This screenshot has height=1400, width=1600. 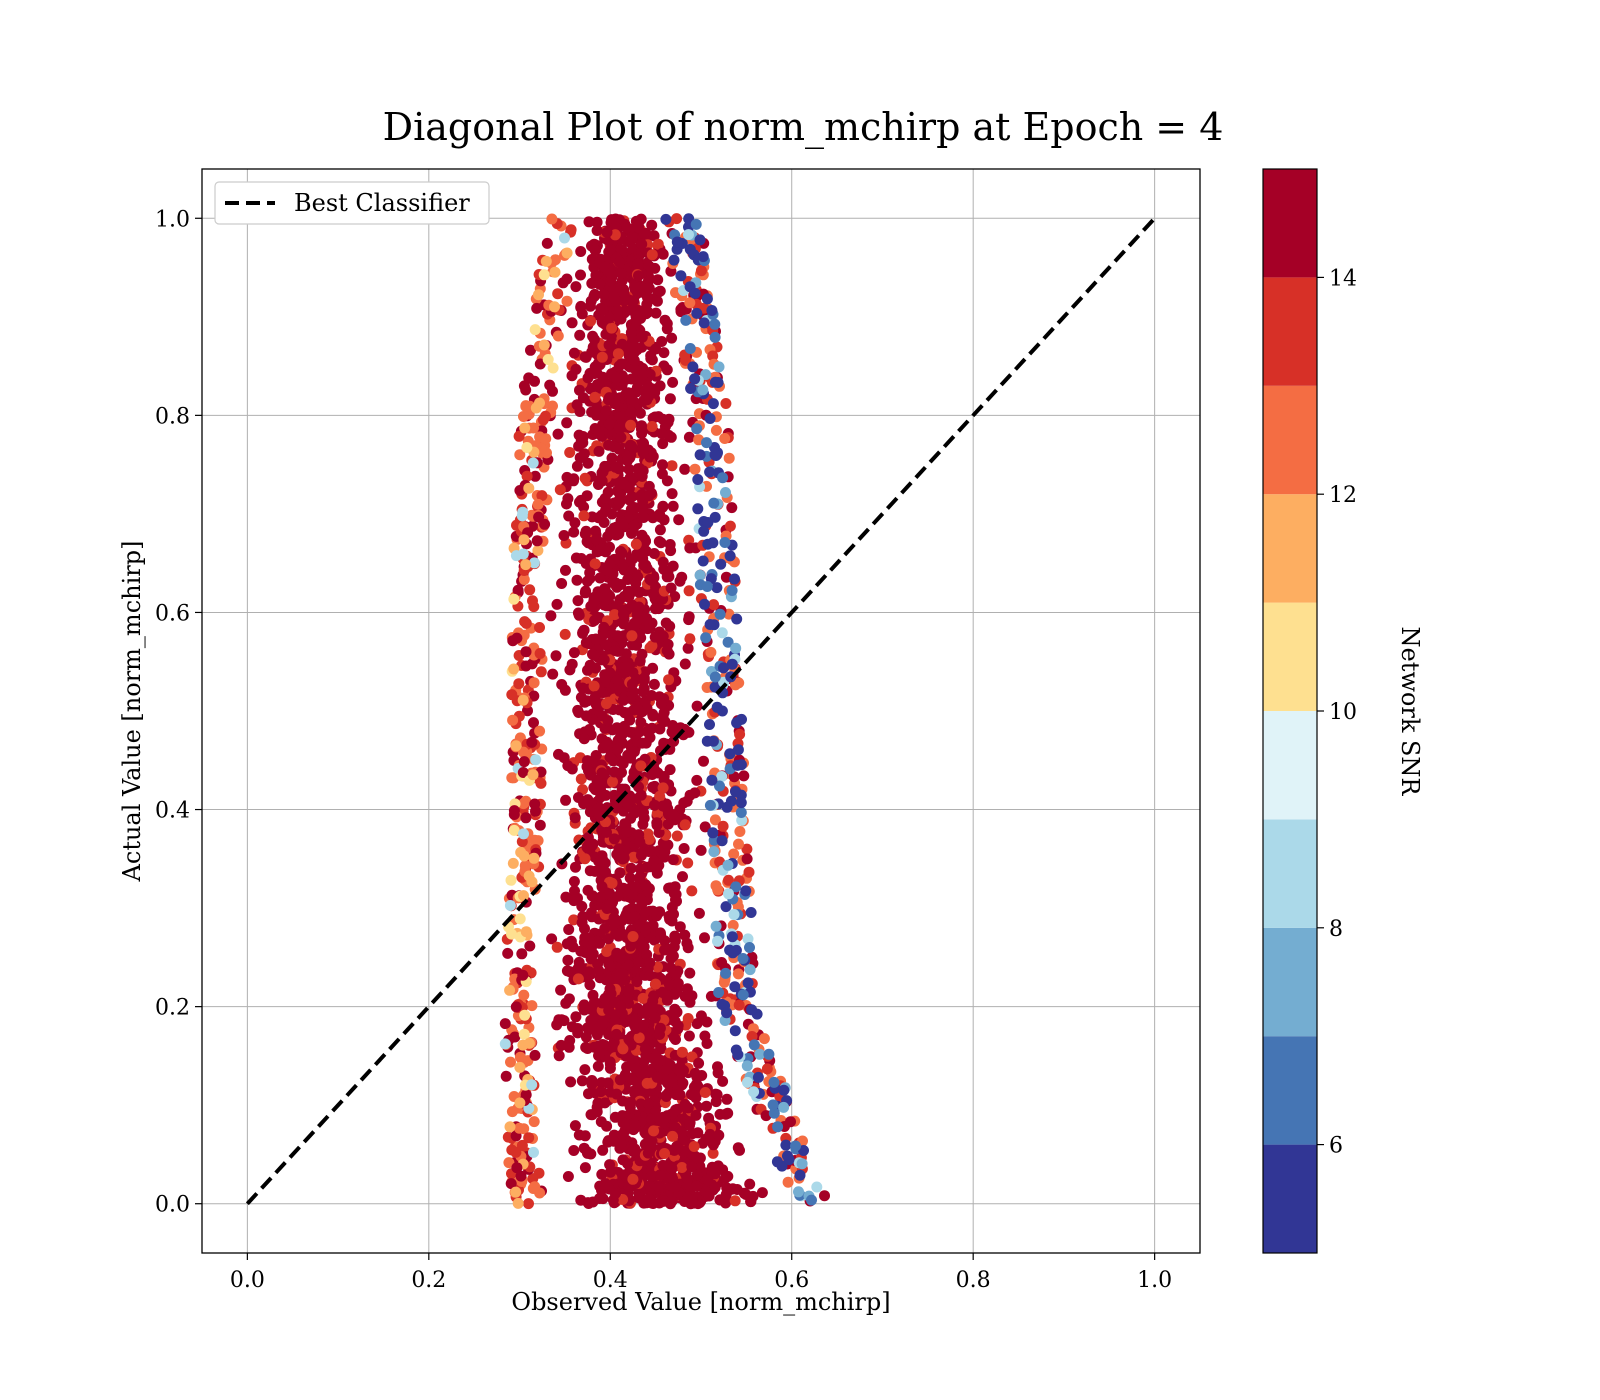 I want to click on legend-entry-best-classifier: Best Classifier, so click(x=382, y=203).